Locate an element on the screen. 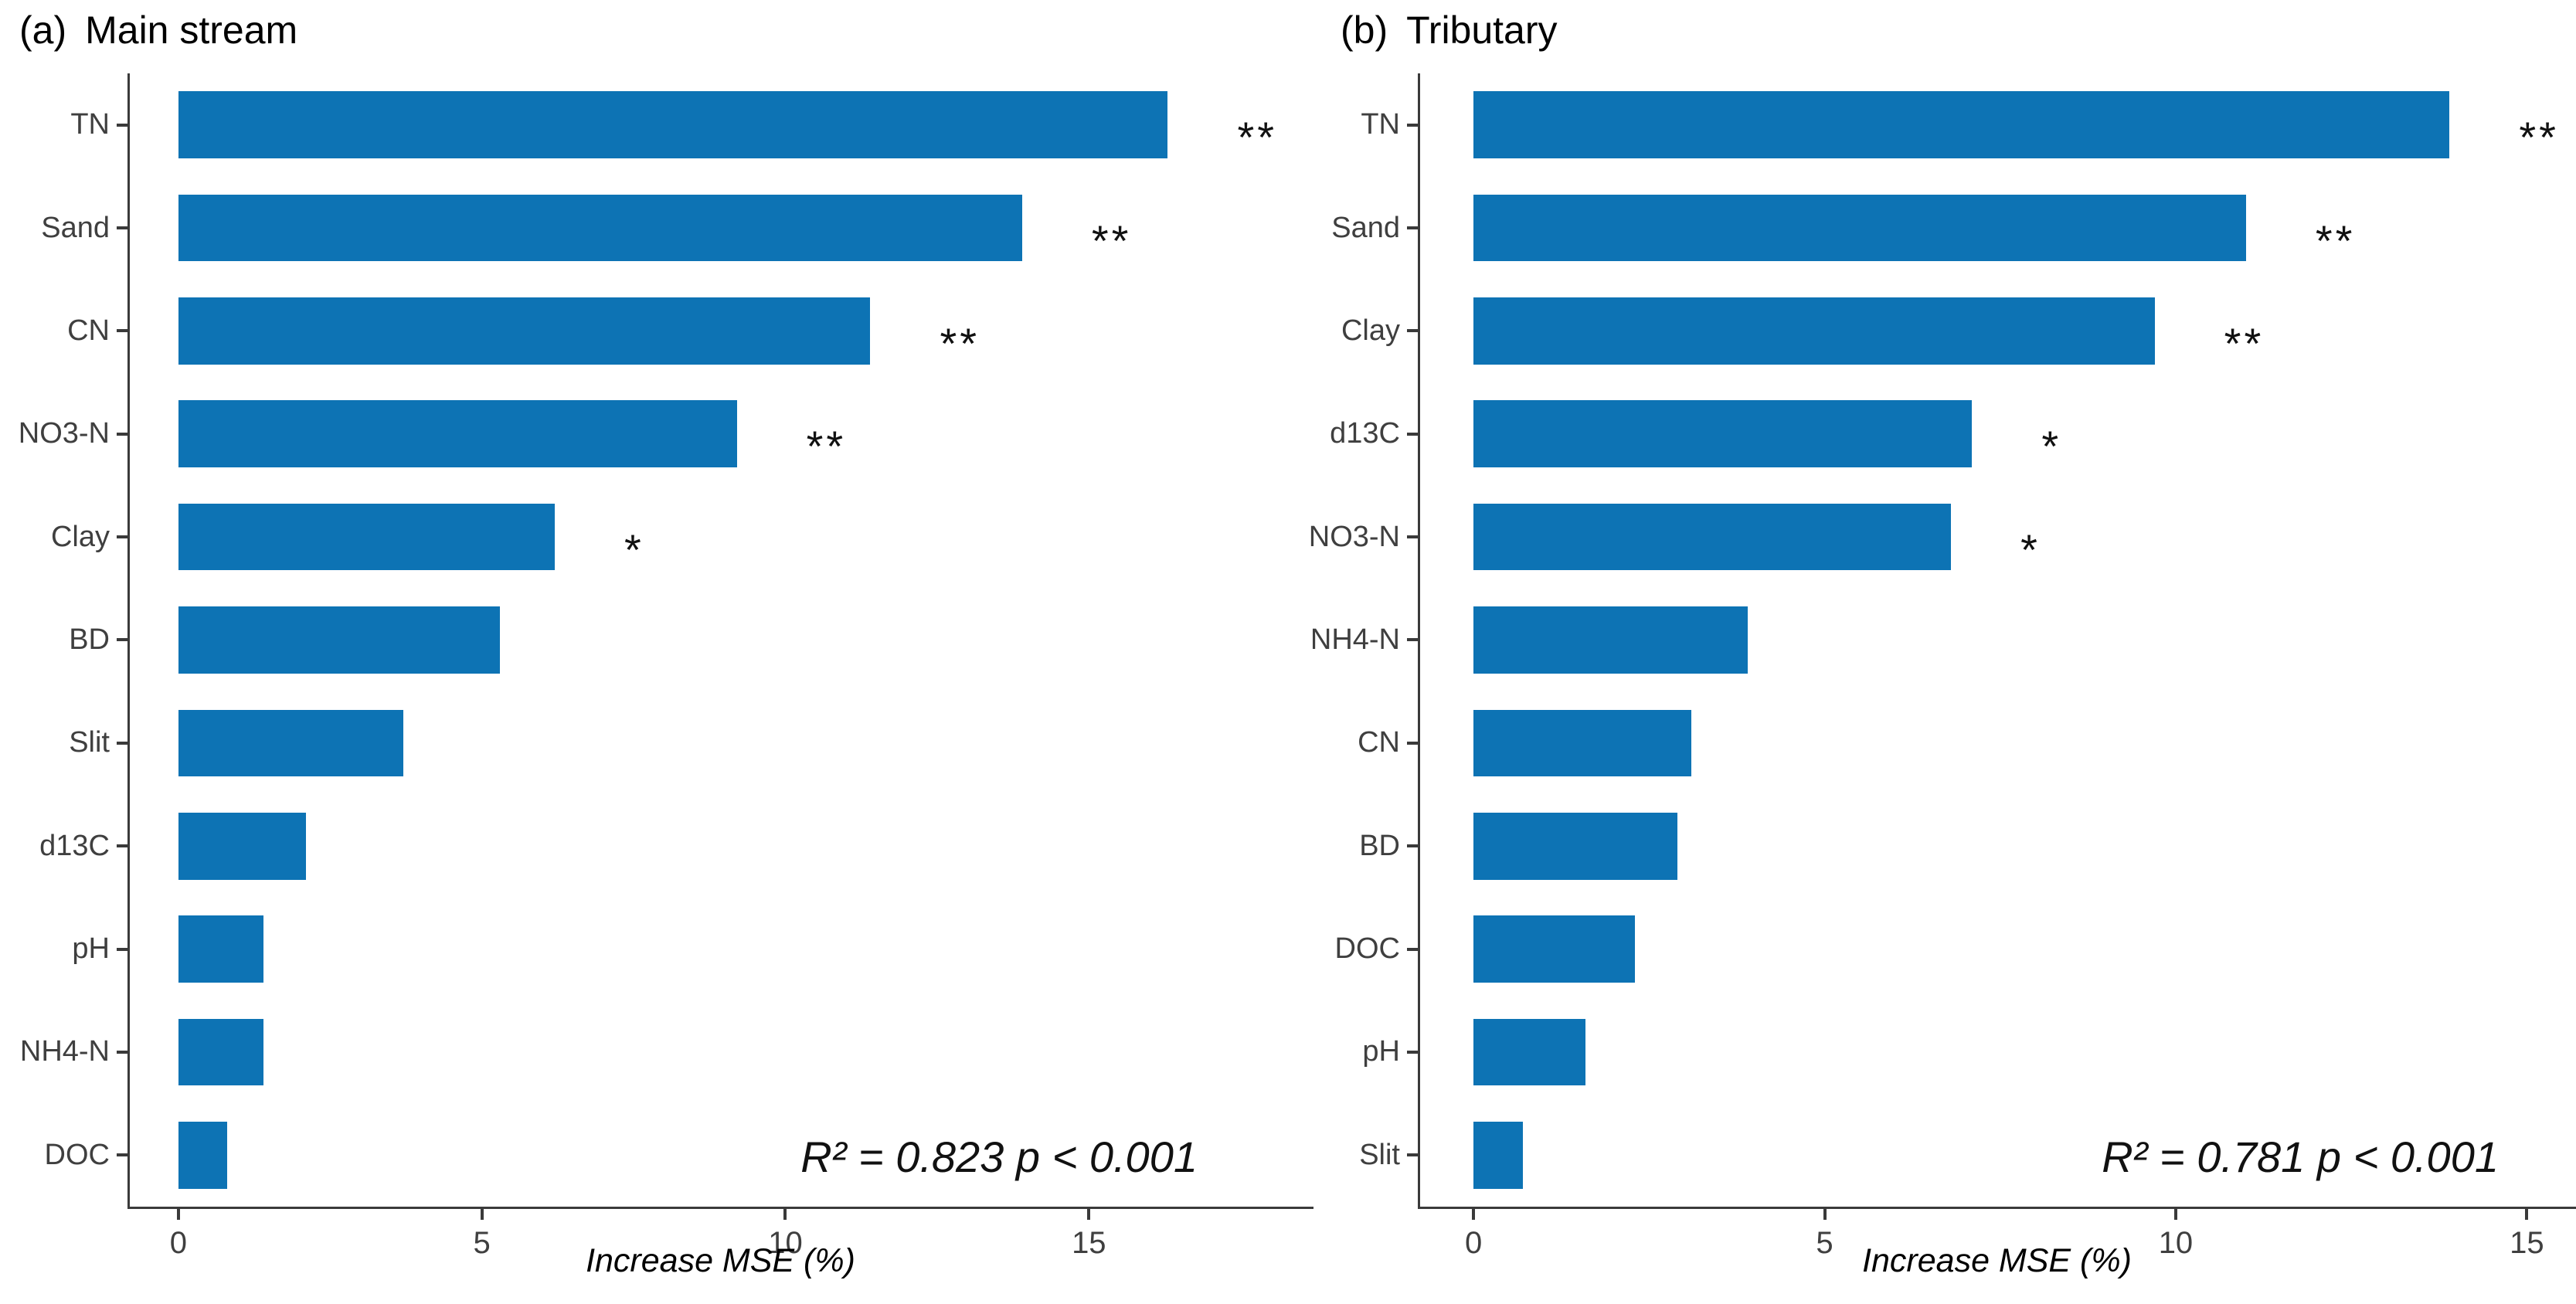 The image size is (2576, 1304). panel-title: (a) Main stream is located at coordinates (158, 30).